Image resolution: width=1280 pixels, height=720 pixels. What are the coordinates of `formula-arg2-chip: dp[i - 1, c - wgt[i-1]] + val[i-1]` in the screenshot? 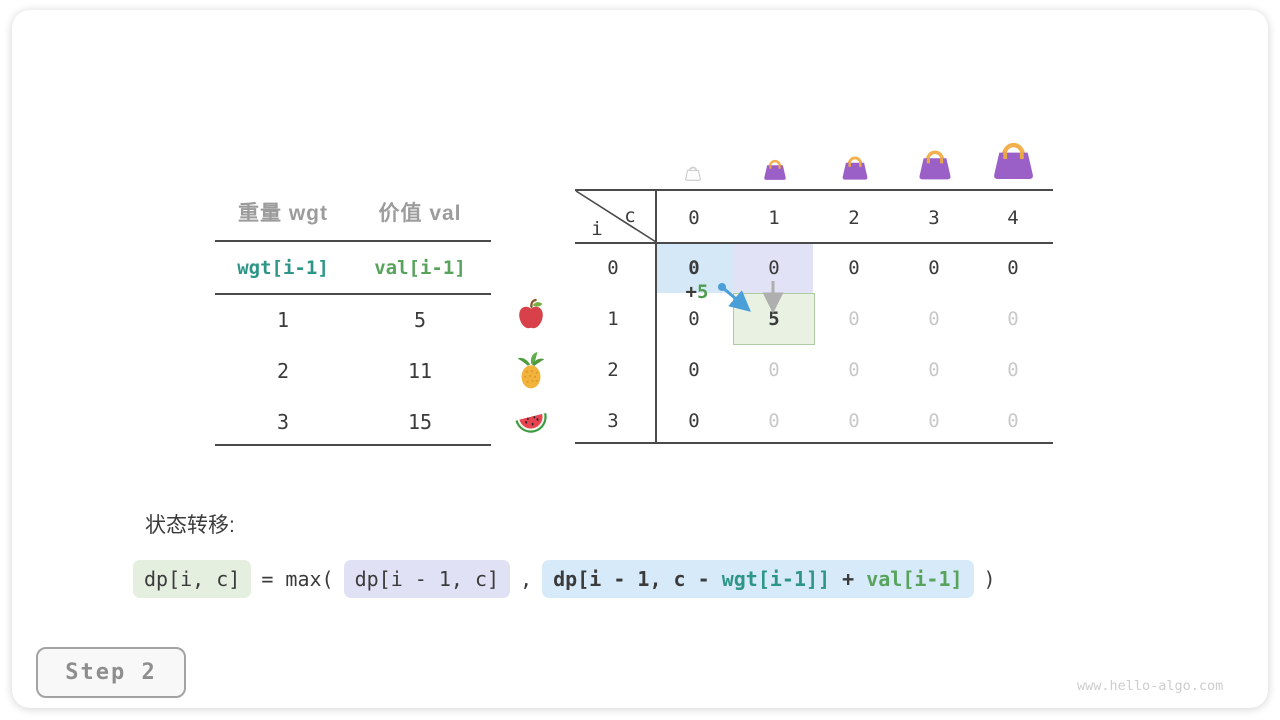 It's located at (758, 579).